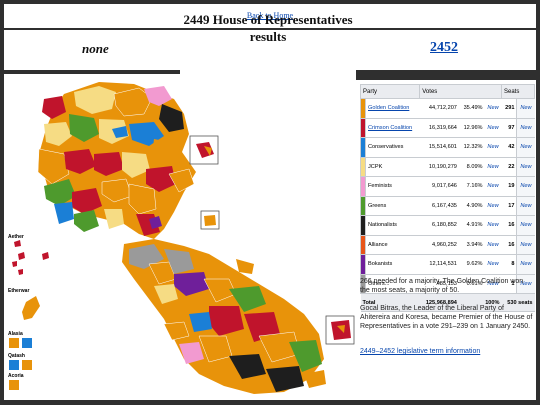  What do you see at coordinates (509, 205) in the screenshot?
I see `seats-cell: 17` at bounding box center [509, 205].